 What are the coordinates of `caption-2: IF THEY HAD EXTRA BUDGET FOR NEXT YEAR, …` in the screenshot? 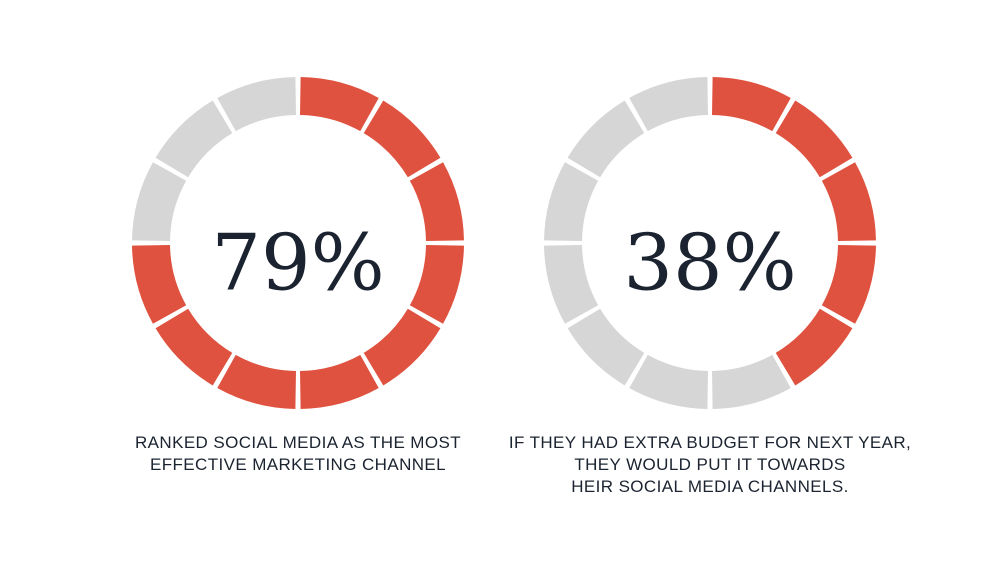 It's located at (710, 465).